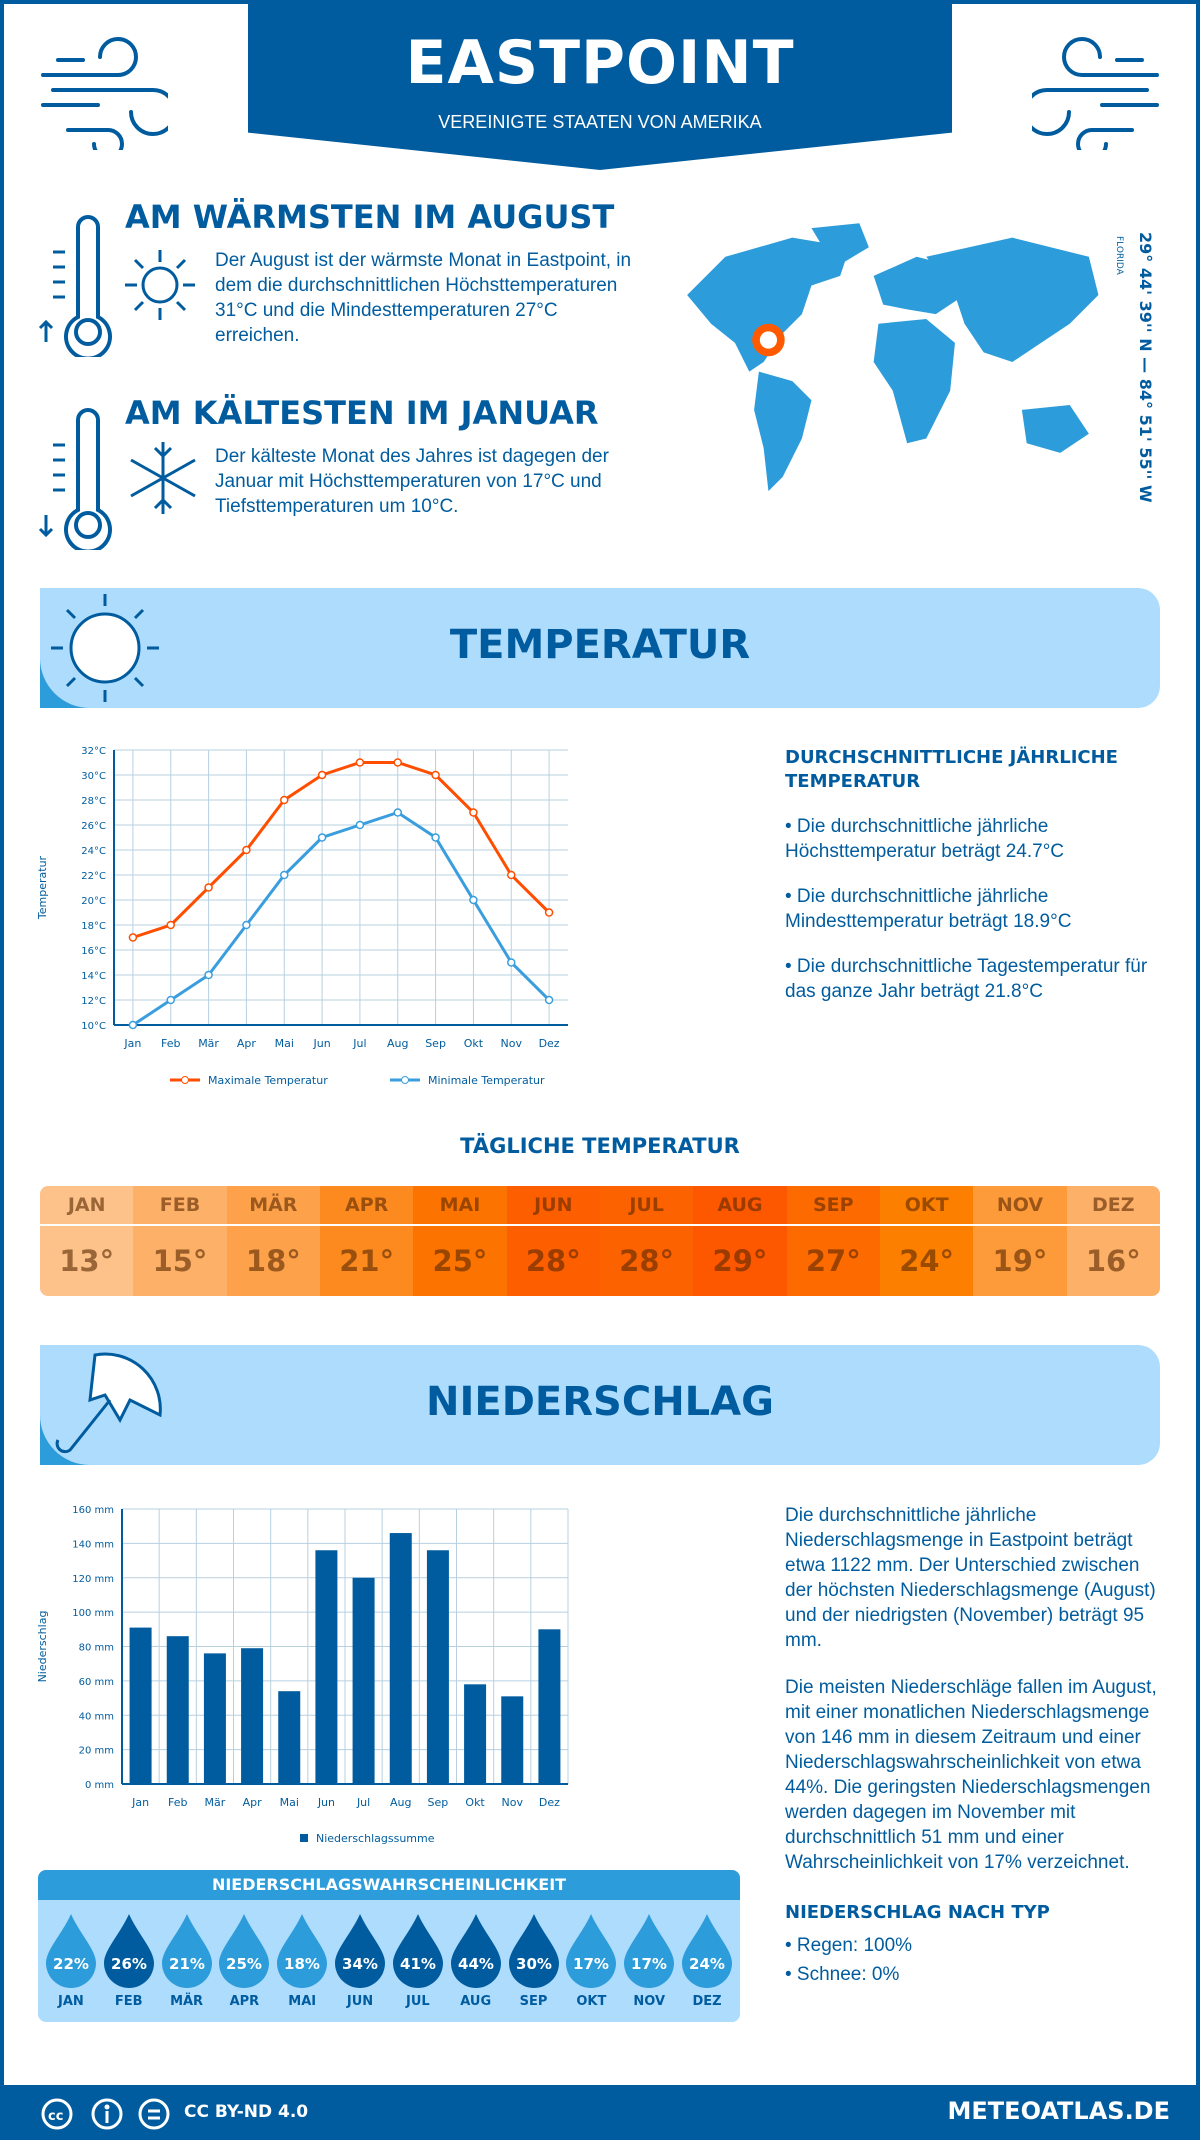  What do you see at coordinates (927, 1261) in the screenshot?
I see `daily-value: 24°` at bounding box center [927, 1261].